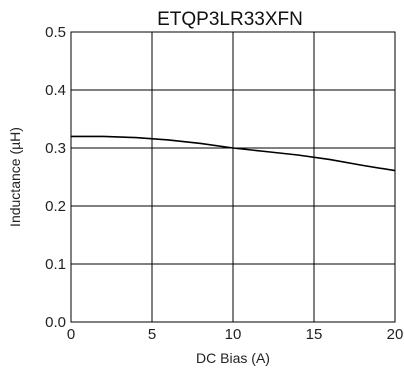 Image resolution: width=404 pixels, height=373 pixels. I want to click on x-tick-label: 15, so click(314, 334).